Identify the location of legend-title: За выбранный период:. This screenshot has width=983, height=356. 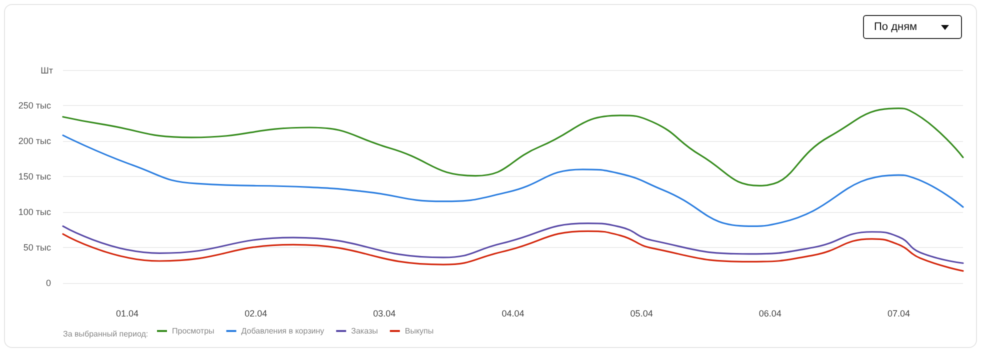
(105, 334).